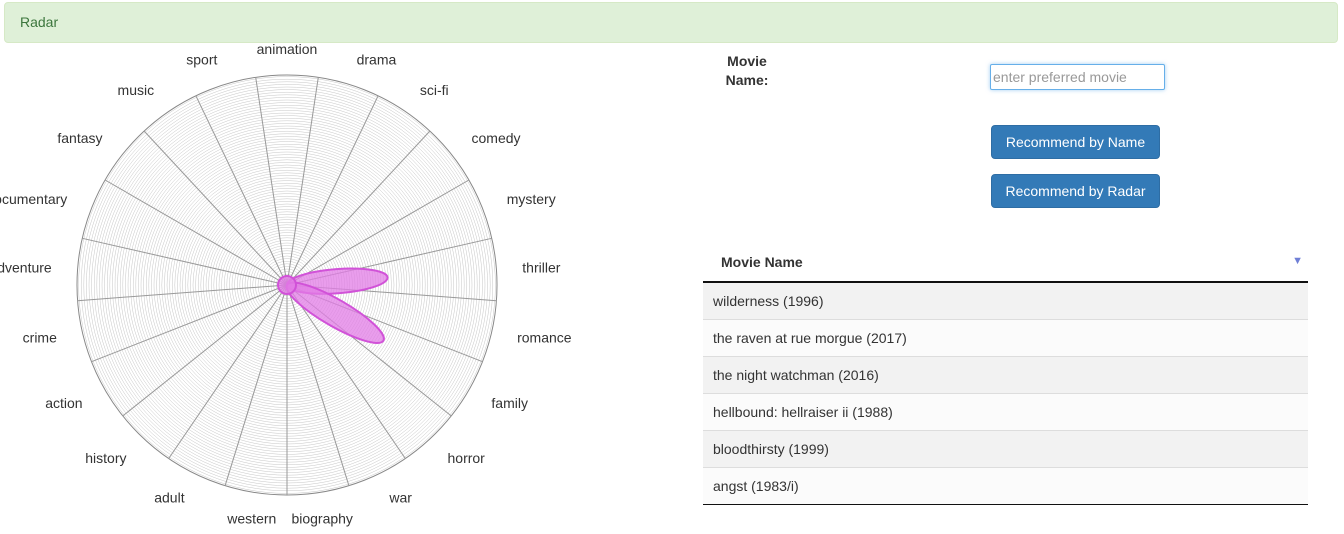 The height and width of the screenshot is (534, 1344). I want to click on movie-title: the raven at rue morgue (2017), so click(1005, 338).